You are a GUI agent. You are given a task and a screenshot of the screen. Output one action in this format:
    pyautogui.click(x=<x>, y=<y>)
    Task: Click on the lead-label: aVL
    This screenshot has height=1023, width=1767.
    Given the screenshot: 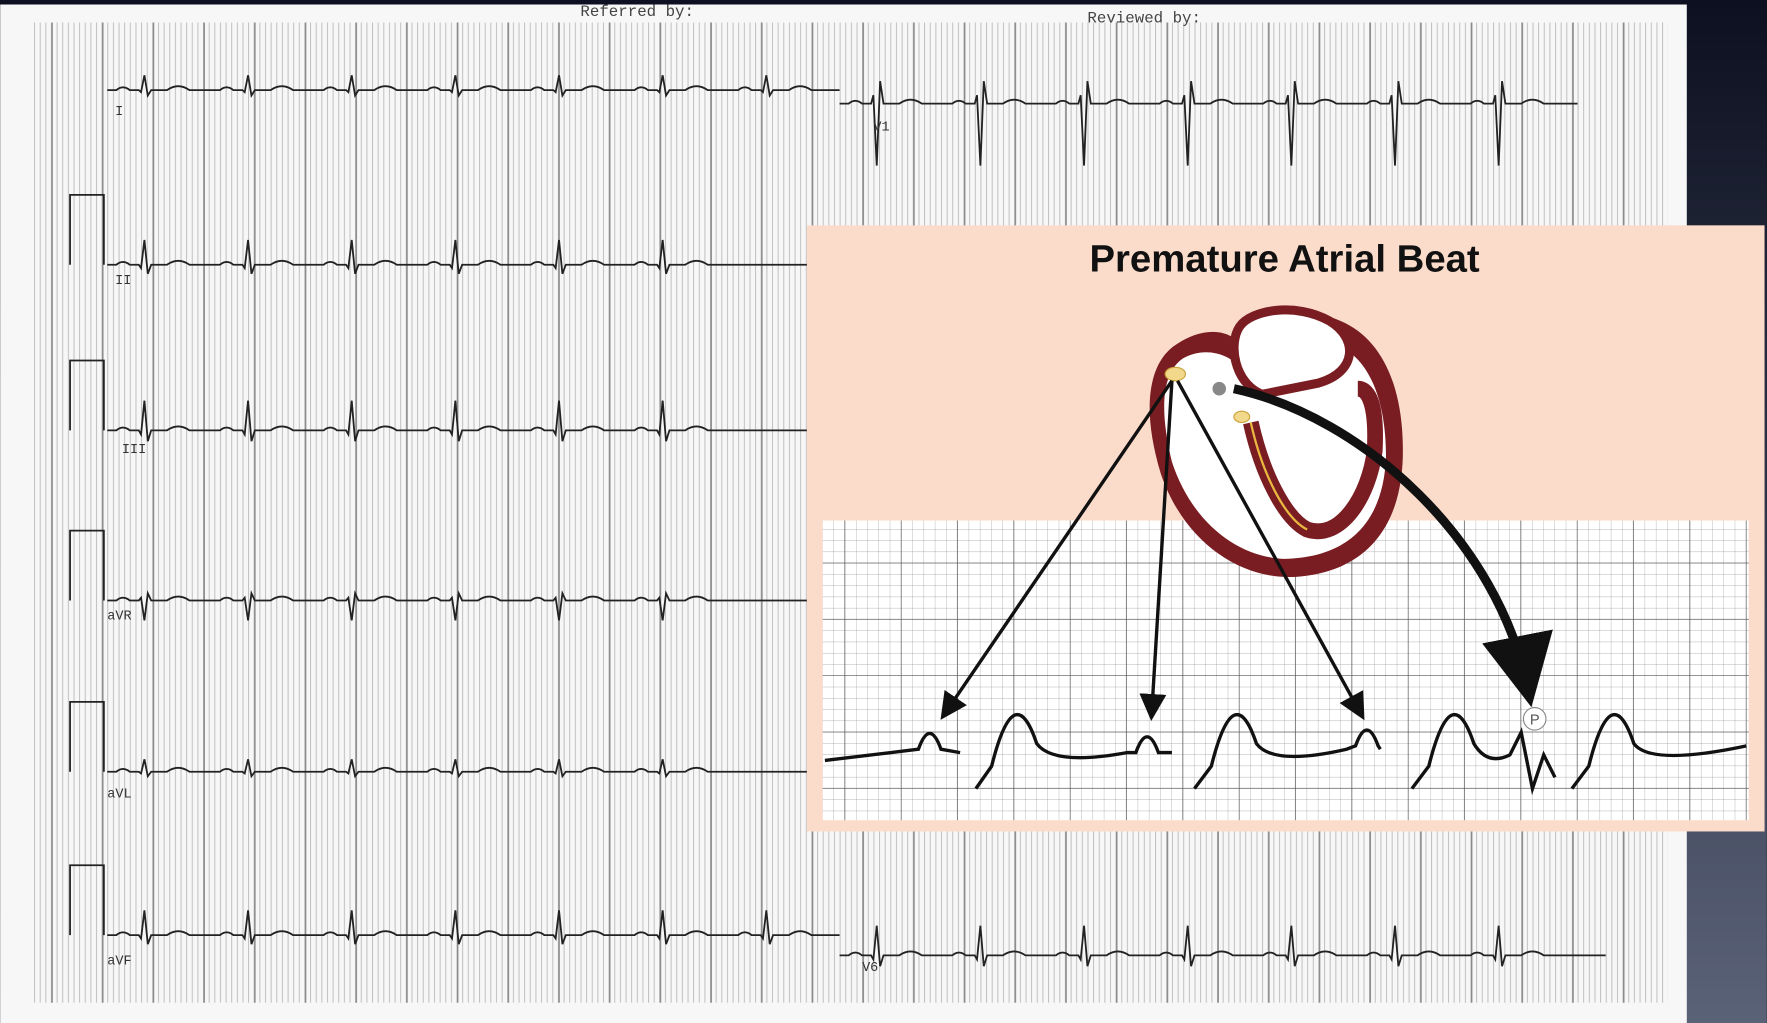 What is the action you would take?
    pyautogui.click(x=119, y=795)
    